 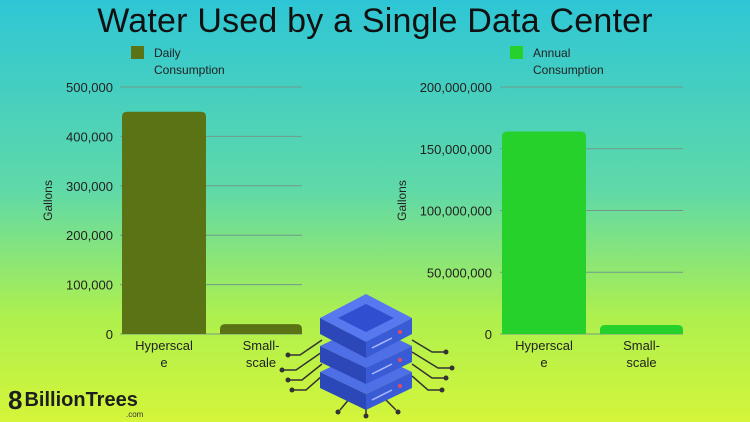 I want to click on annual-legend-swatch, so click(x=516, y=52).